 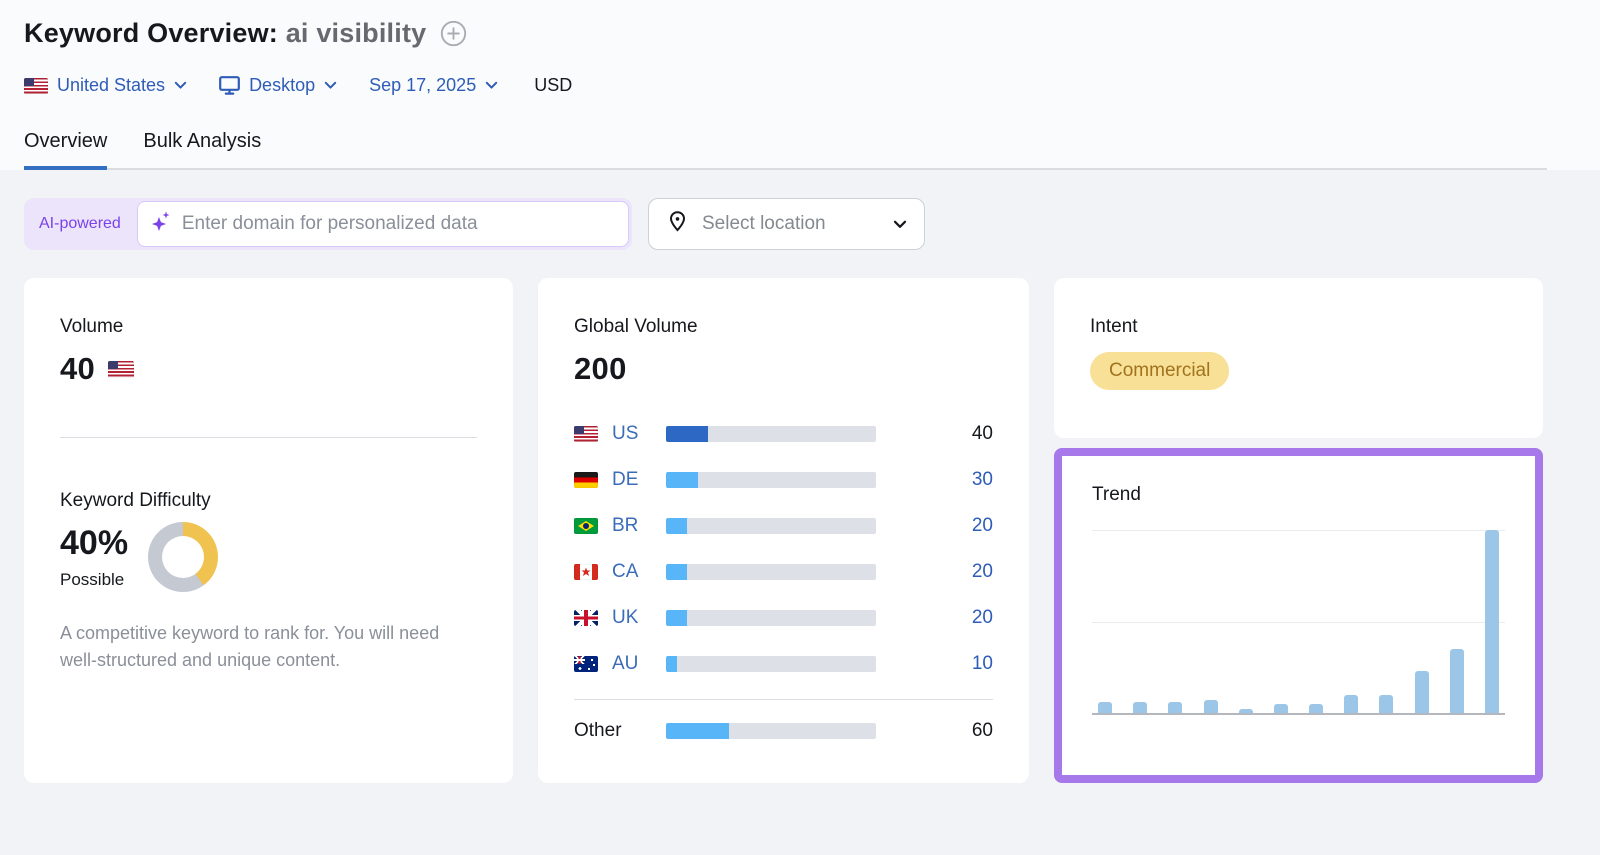 I want to click on volume-value-row: 40, so click(x=268, y=369).